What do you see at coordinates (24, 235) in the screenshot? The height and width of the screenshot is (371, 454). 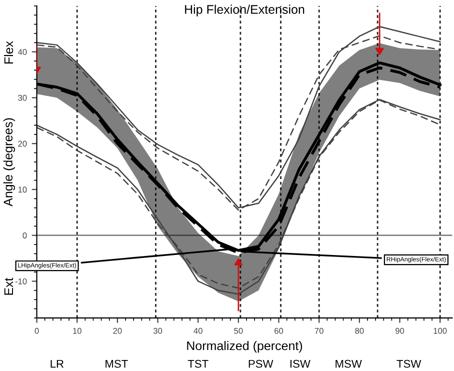 I see `y-tick-label: 0` at bounding box center [24, 235].